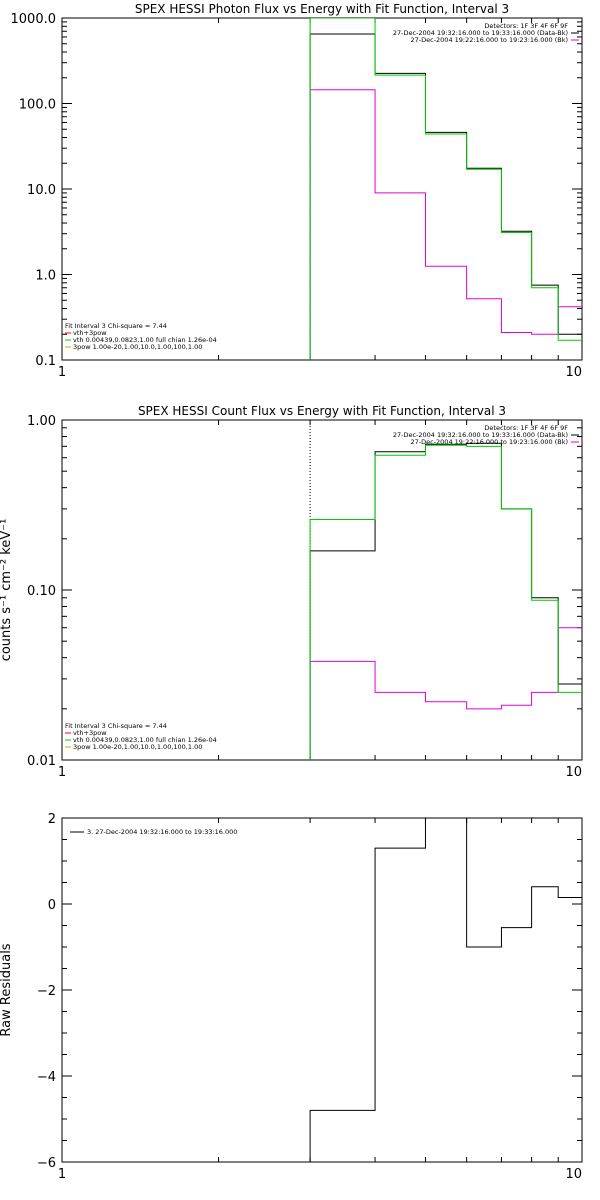 This screenshot has width=600, height=1200. I want to click on y-tick-label: −6, so click(46, 1163).